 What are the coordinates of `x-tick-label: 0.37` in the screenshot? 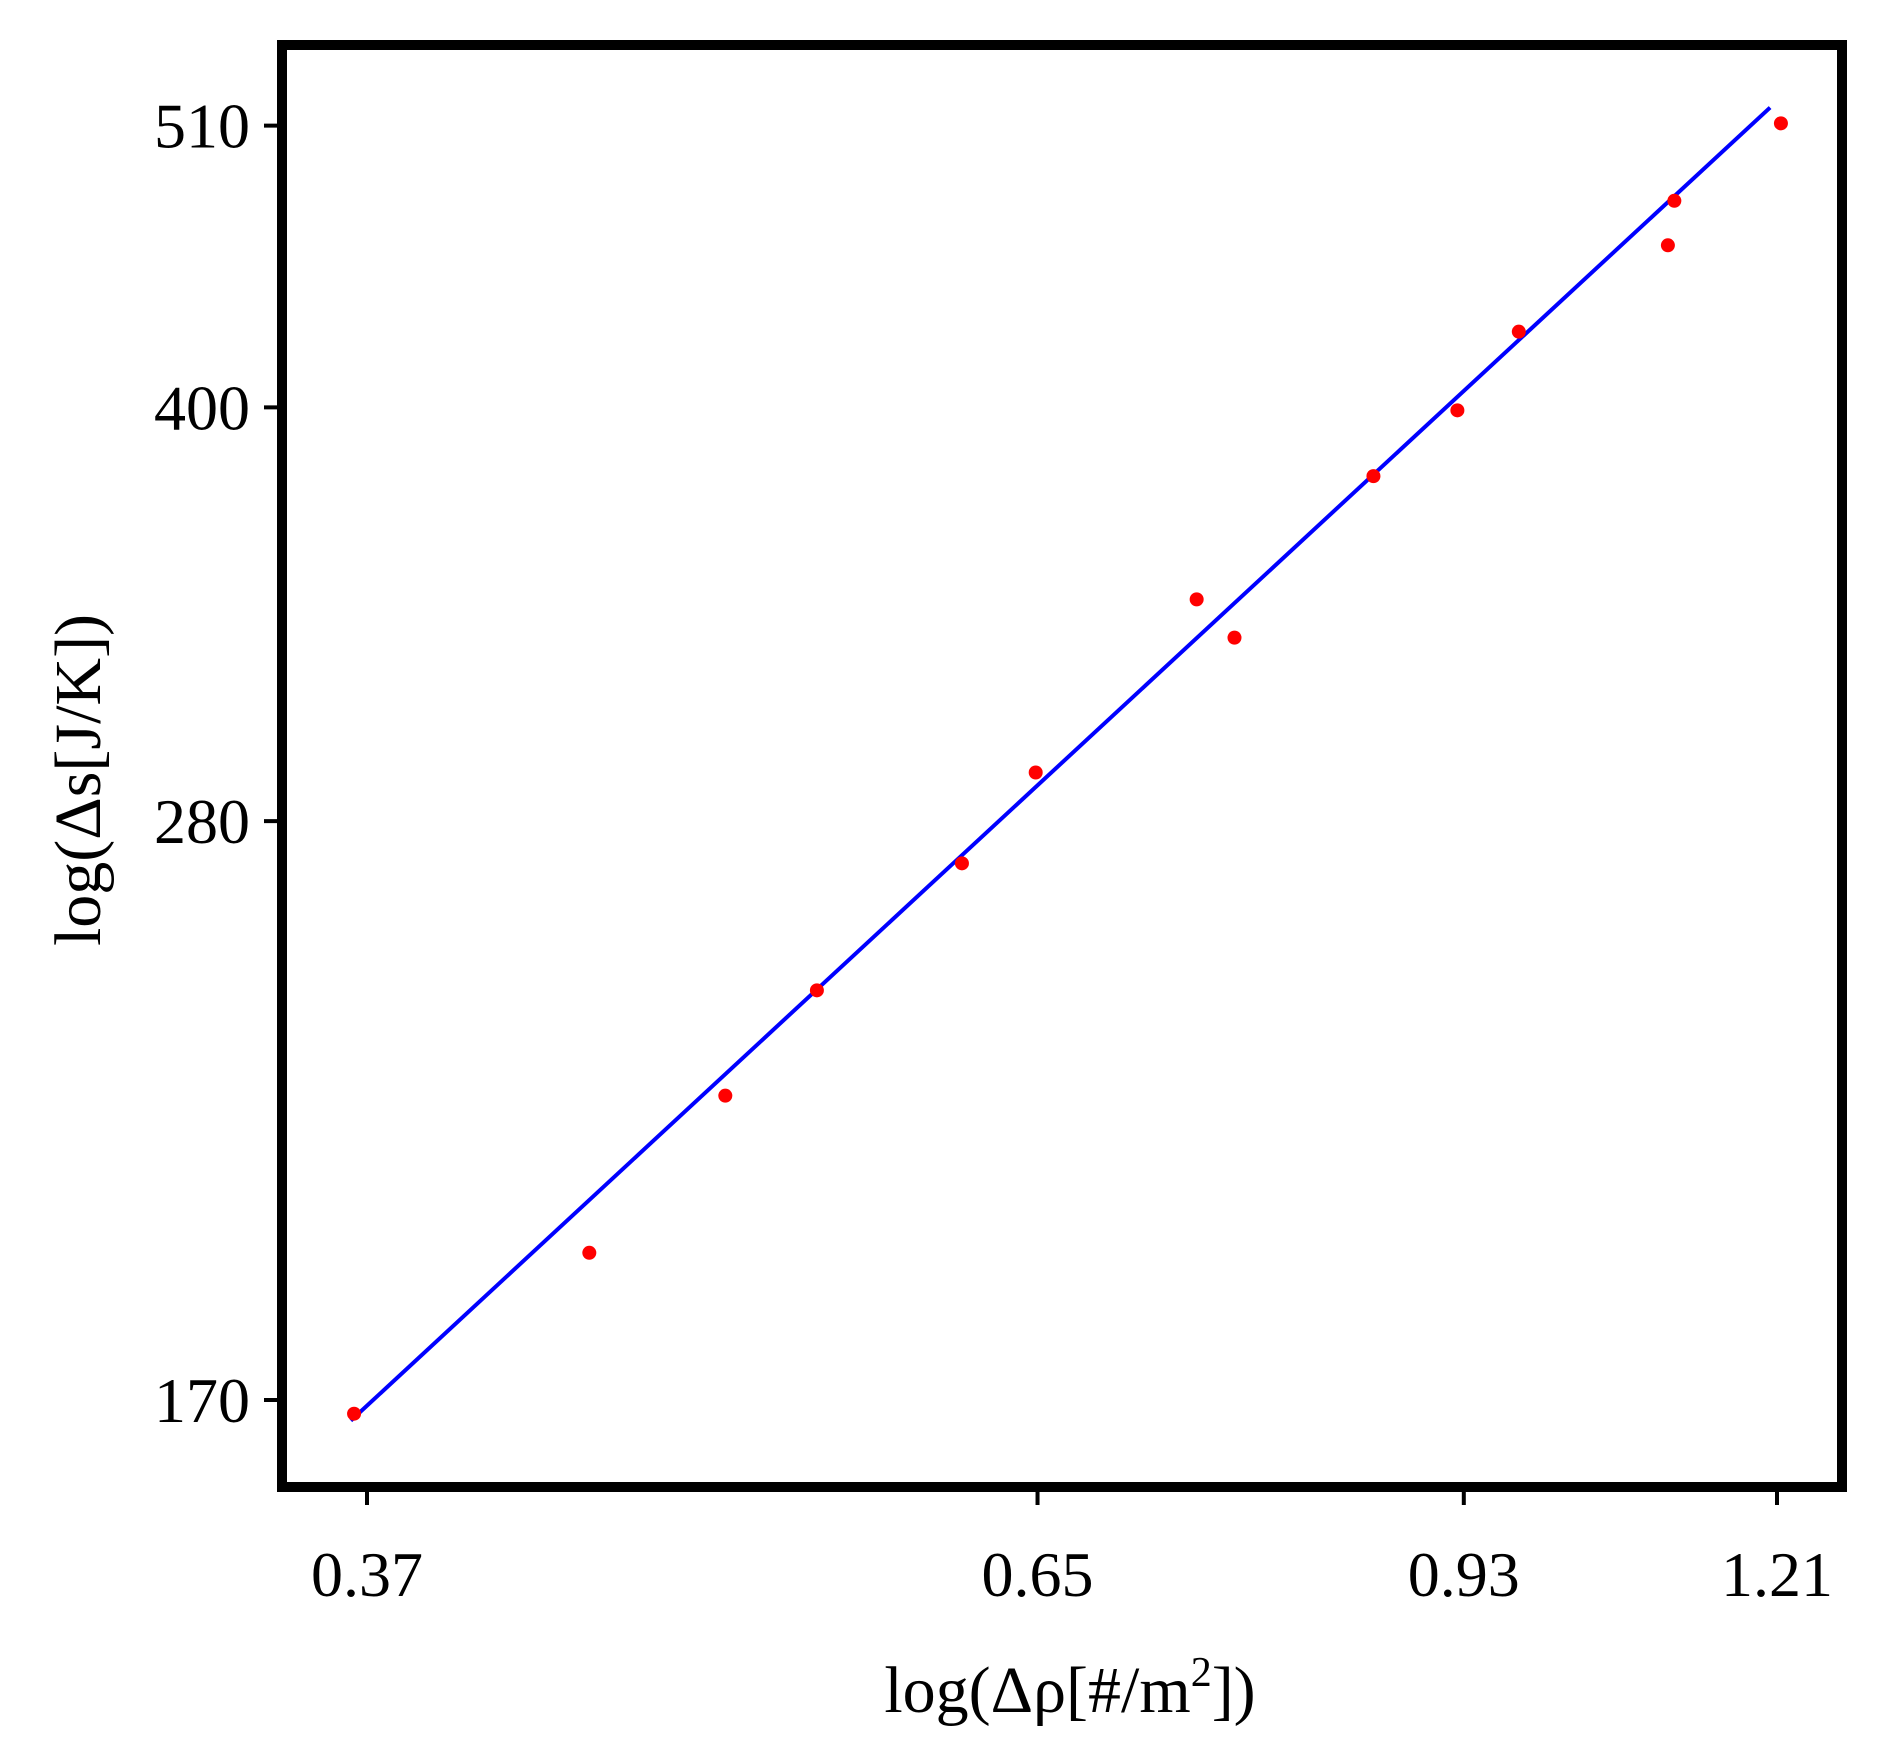 It's located at (367, 1574).